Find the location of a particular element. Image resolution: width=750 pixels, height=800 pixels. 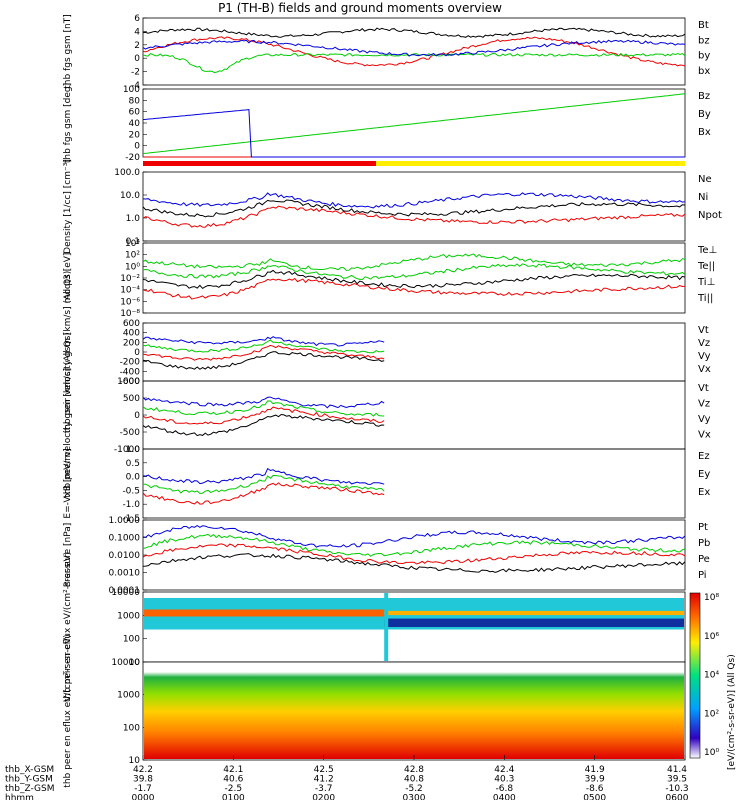

y-tick-label: 10 is located at coordinates (135, 761).